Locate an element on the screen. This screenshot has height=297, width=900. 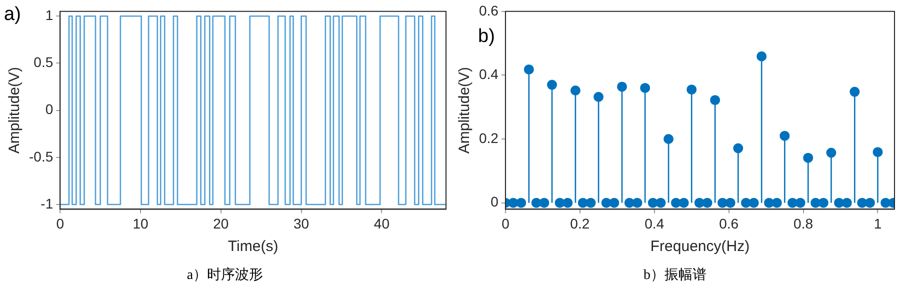
y-tick-label: -0.5 is located at coordinates (41, 156).